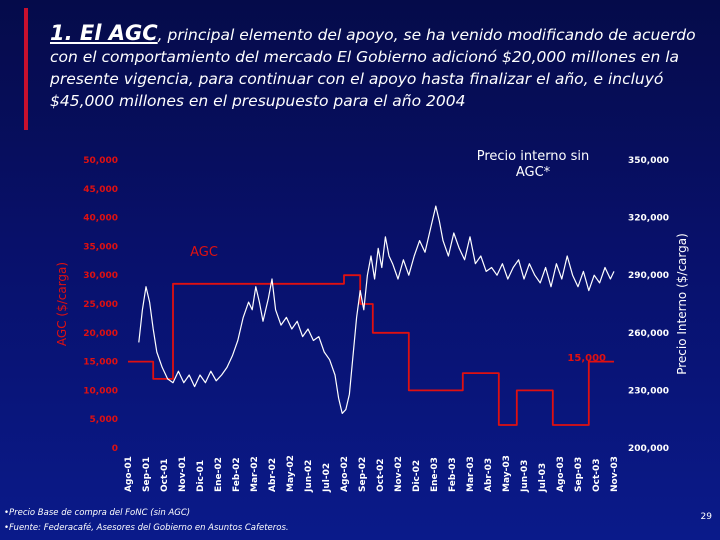 Image resolution: width=720 pixels, height=540 pixels. Describe the element at coordinates (100, 219) in the screenshot. I see `left-tick-label: 40,000` at that location.